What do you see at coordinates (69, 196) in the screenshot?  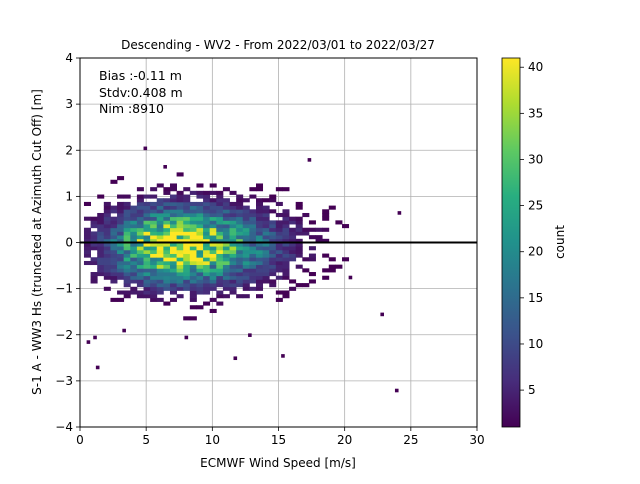 I see `y-tick-label: 1` at bounding box center [69, 196].